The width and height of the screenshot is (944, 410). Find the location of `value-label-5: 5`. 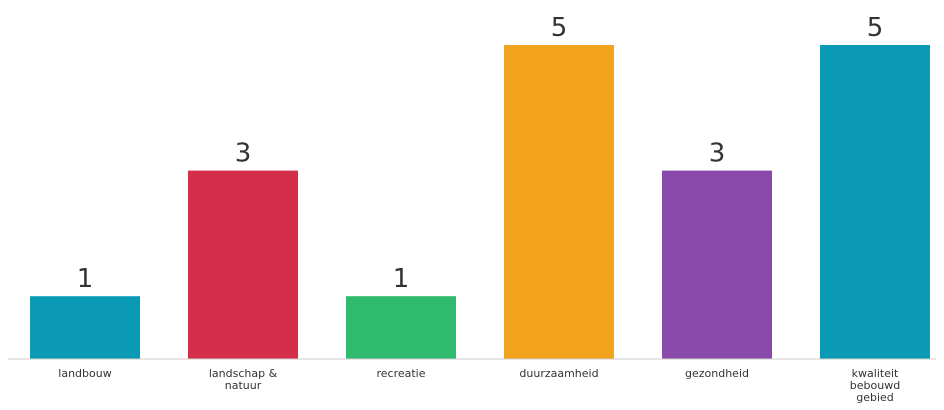

value-label-5: 5 is located at coordinates (875, 28).